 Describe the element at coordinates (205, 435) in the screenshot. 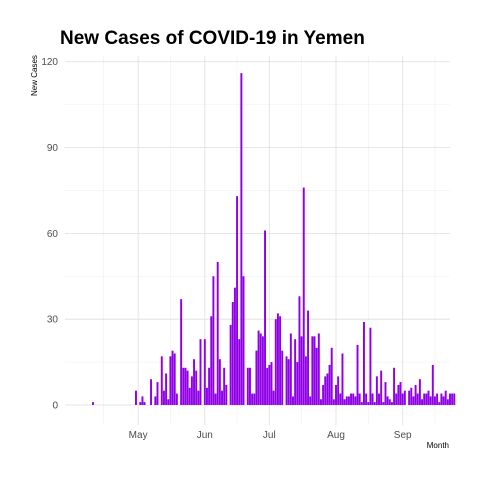

I see `x-tick-label: Jun` at that location.